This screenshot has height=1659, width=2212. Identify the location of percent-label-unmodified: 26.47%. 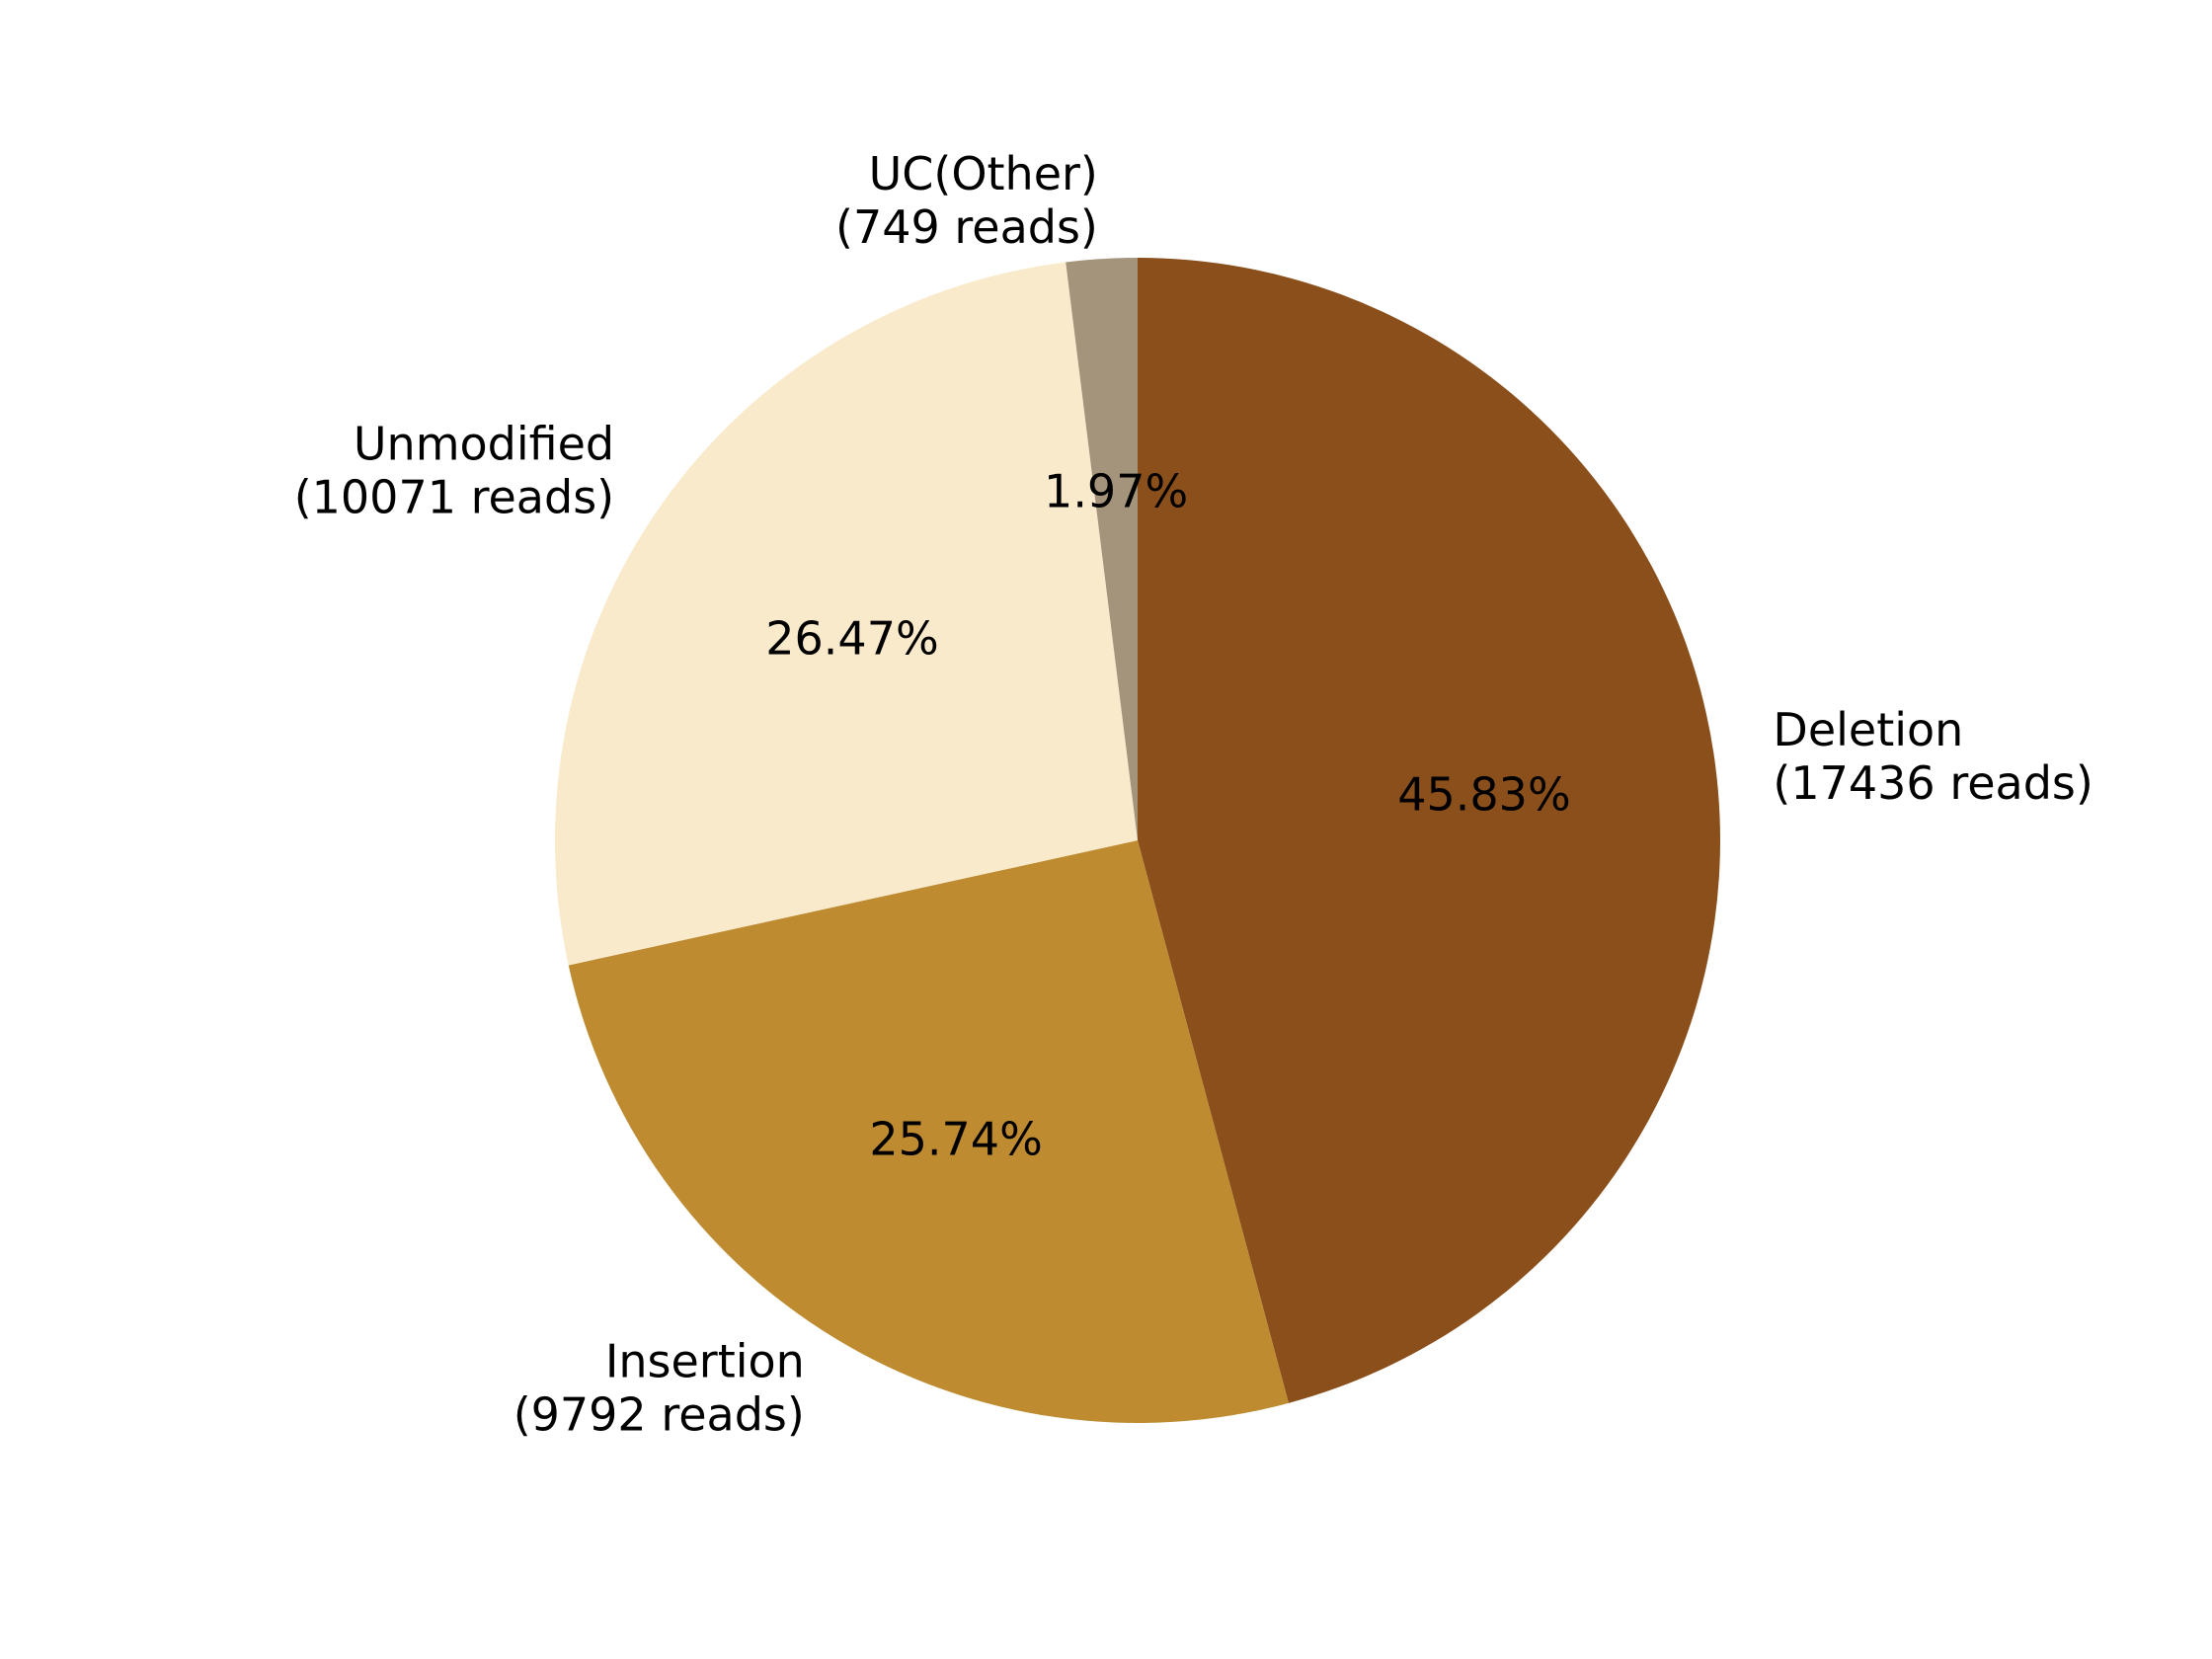
(852, 639).